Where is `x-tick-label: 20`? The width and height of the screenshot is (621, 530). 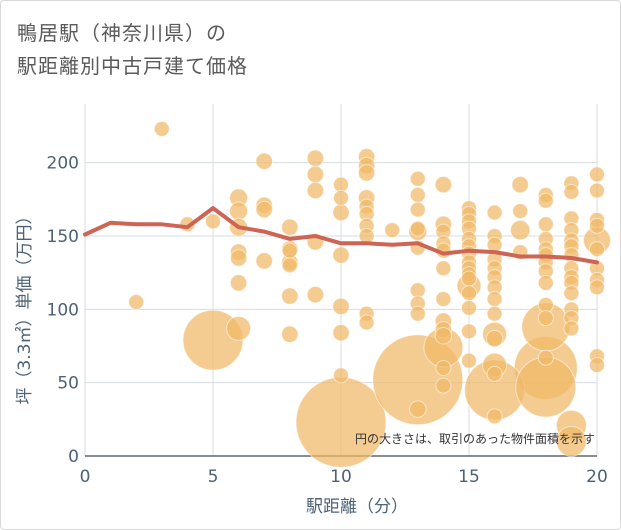
x-tick-label: 20 is located at coordinates (597, 477).